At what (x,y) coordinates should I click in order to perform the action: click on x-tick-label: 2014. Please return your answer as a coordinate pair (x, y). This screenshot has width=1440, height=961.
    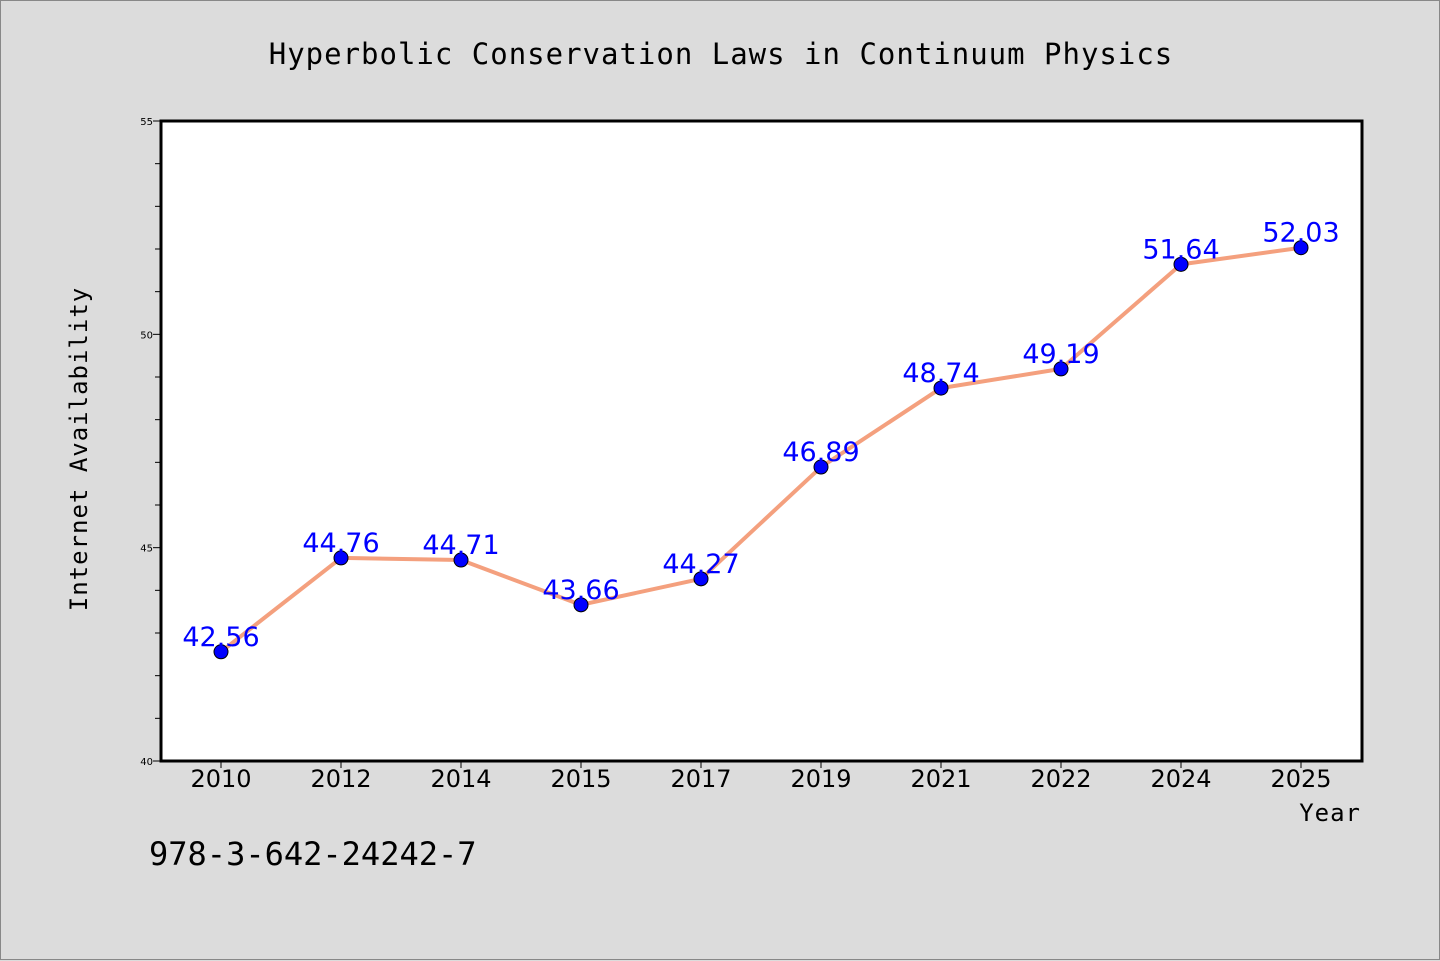
    Looking at the image, I should click on (460, 779).